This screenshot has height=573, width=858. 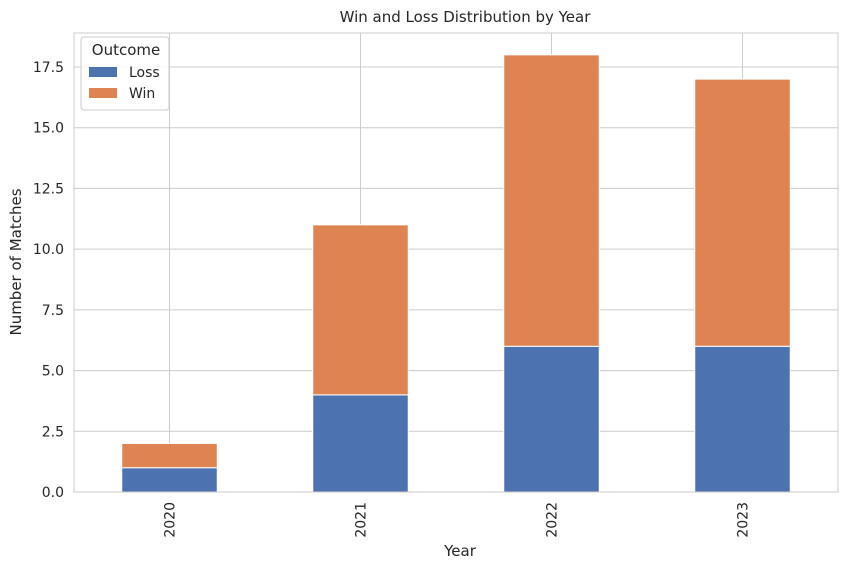 I want to click on y-tick-label: 2.5, so click(x=53, y=432).